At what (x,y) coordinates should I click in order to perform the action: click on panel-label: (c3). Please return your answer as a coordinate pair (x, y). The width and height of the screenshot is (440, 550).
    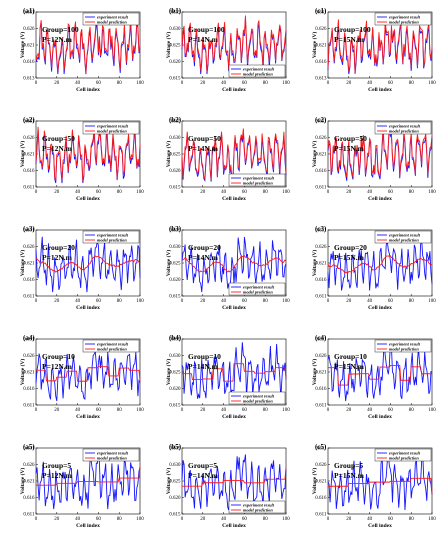
    Looking at the image, I should click on (321, 229).